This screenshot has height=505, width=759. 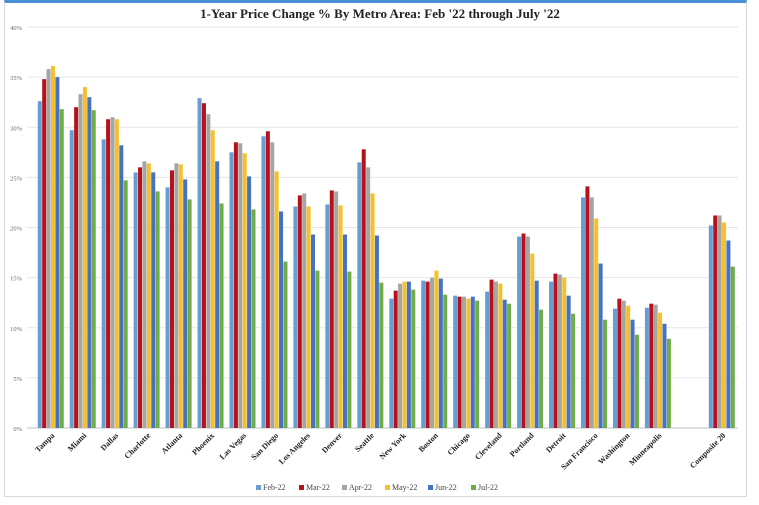 What do you see at coordinates (16, 128) in the screenshot?
I see `y-tick-label: 30%` at bounding box center [16, 128].